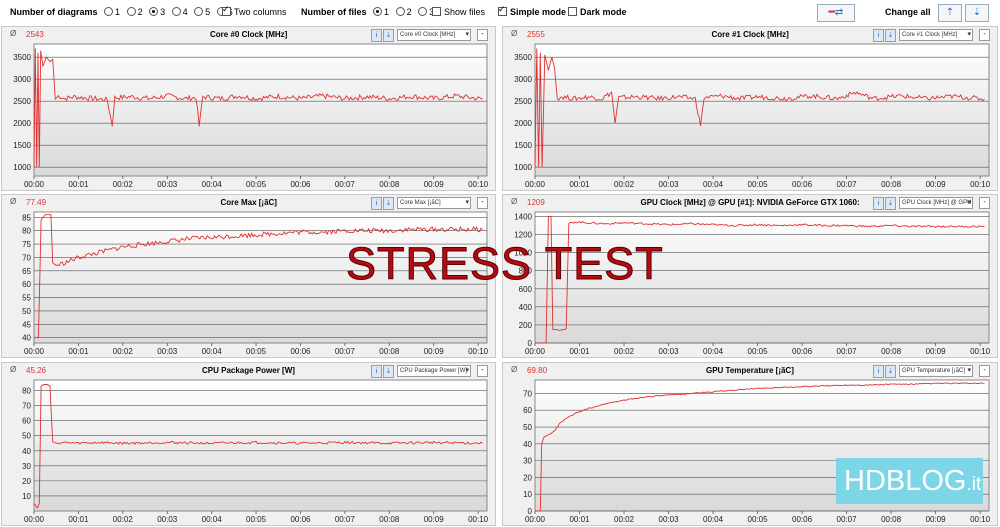 Image resolution: width=1000 pixels, height=527 pixels. What do you see at coordinates (523, 79) in the screenshot?
I see `y-tick-label: 3000` at bounding box center [523, 79].